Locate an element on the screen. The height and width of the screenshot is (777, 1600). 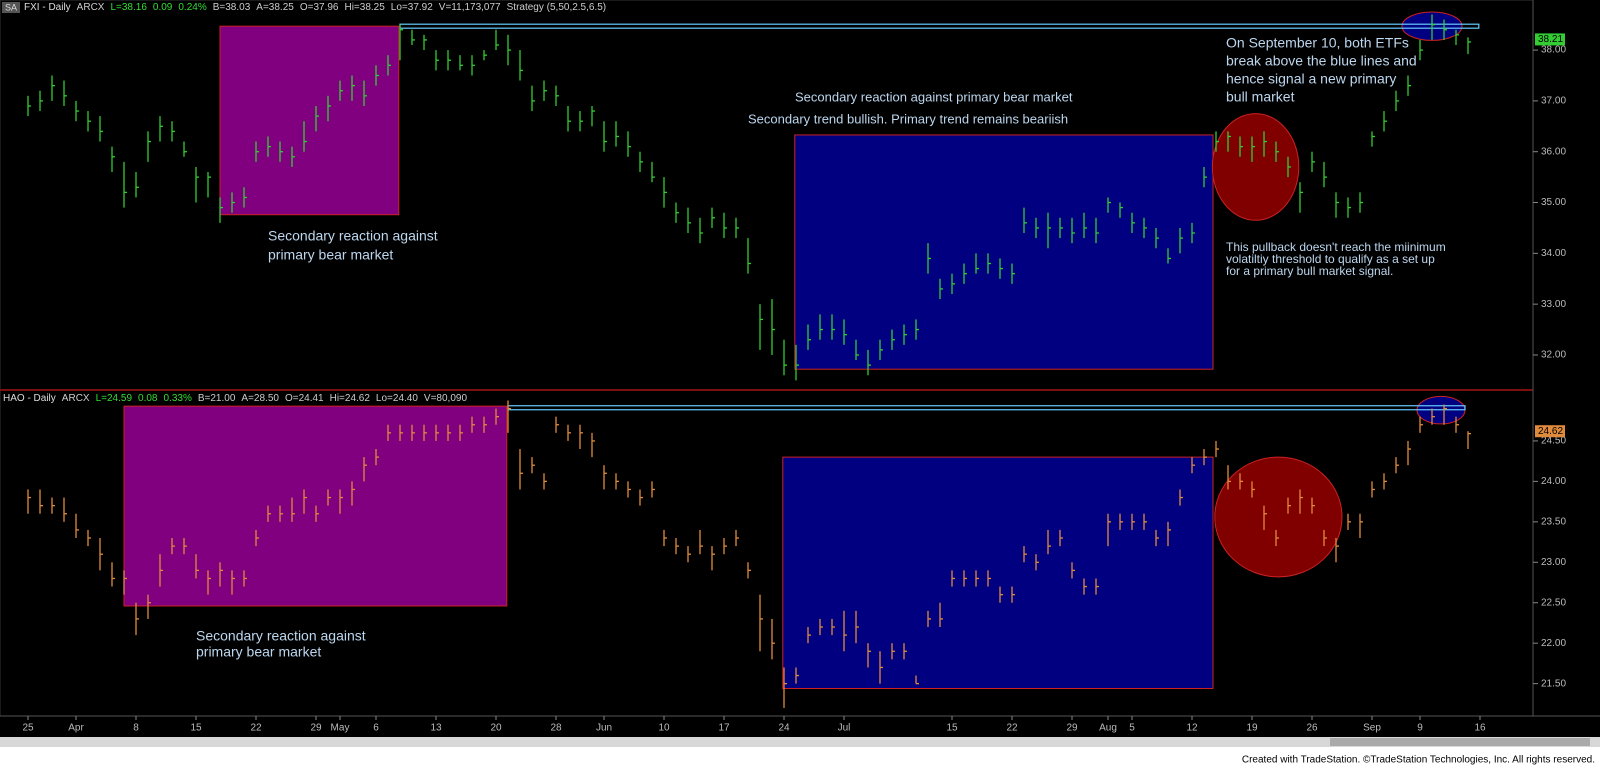
y-tick-label: 21.50 is located at coordinates (1553, 683).